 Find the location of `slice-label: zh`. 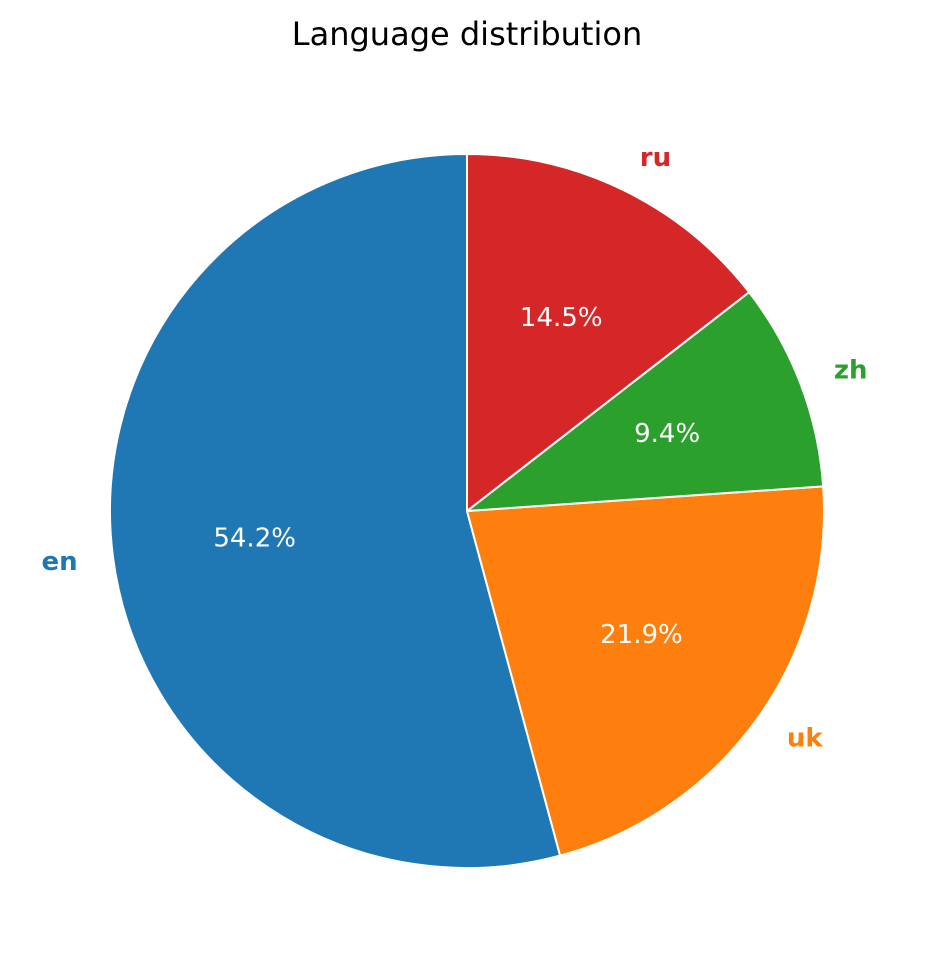

slice-label: zh is located at coordinates (851, 371).